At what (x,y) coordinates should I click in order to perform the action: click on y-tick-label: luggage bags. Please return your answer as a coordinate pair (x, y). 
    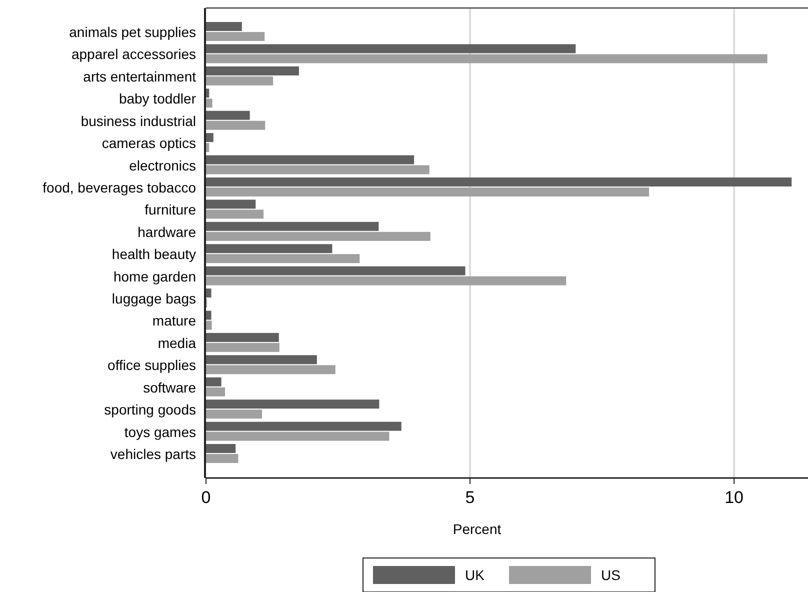
    Looking at the image, I should click on (154, 298).